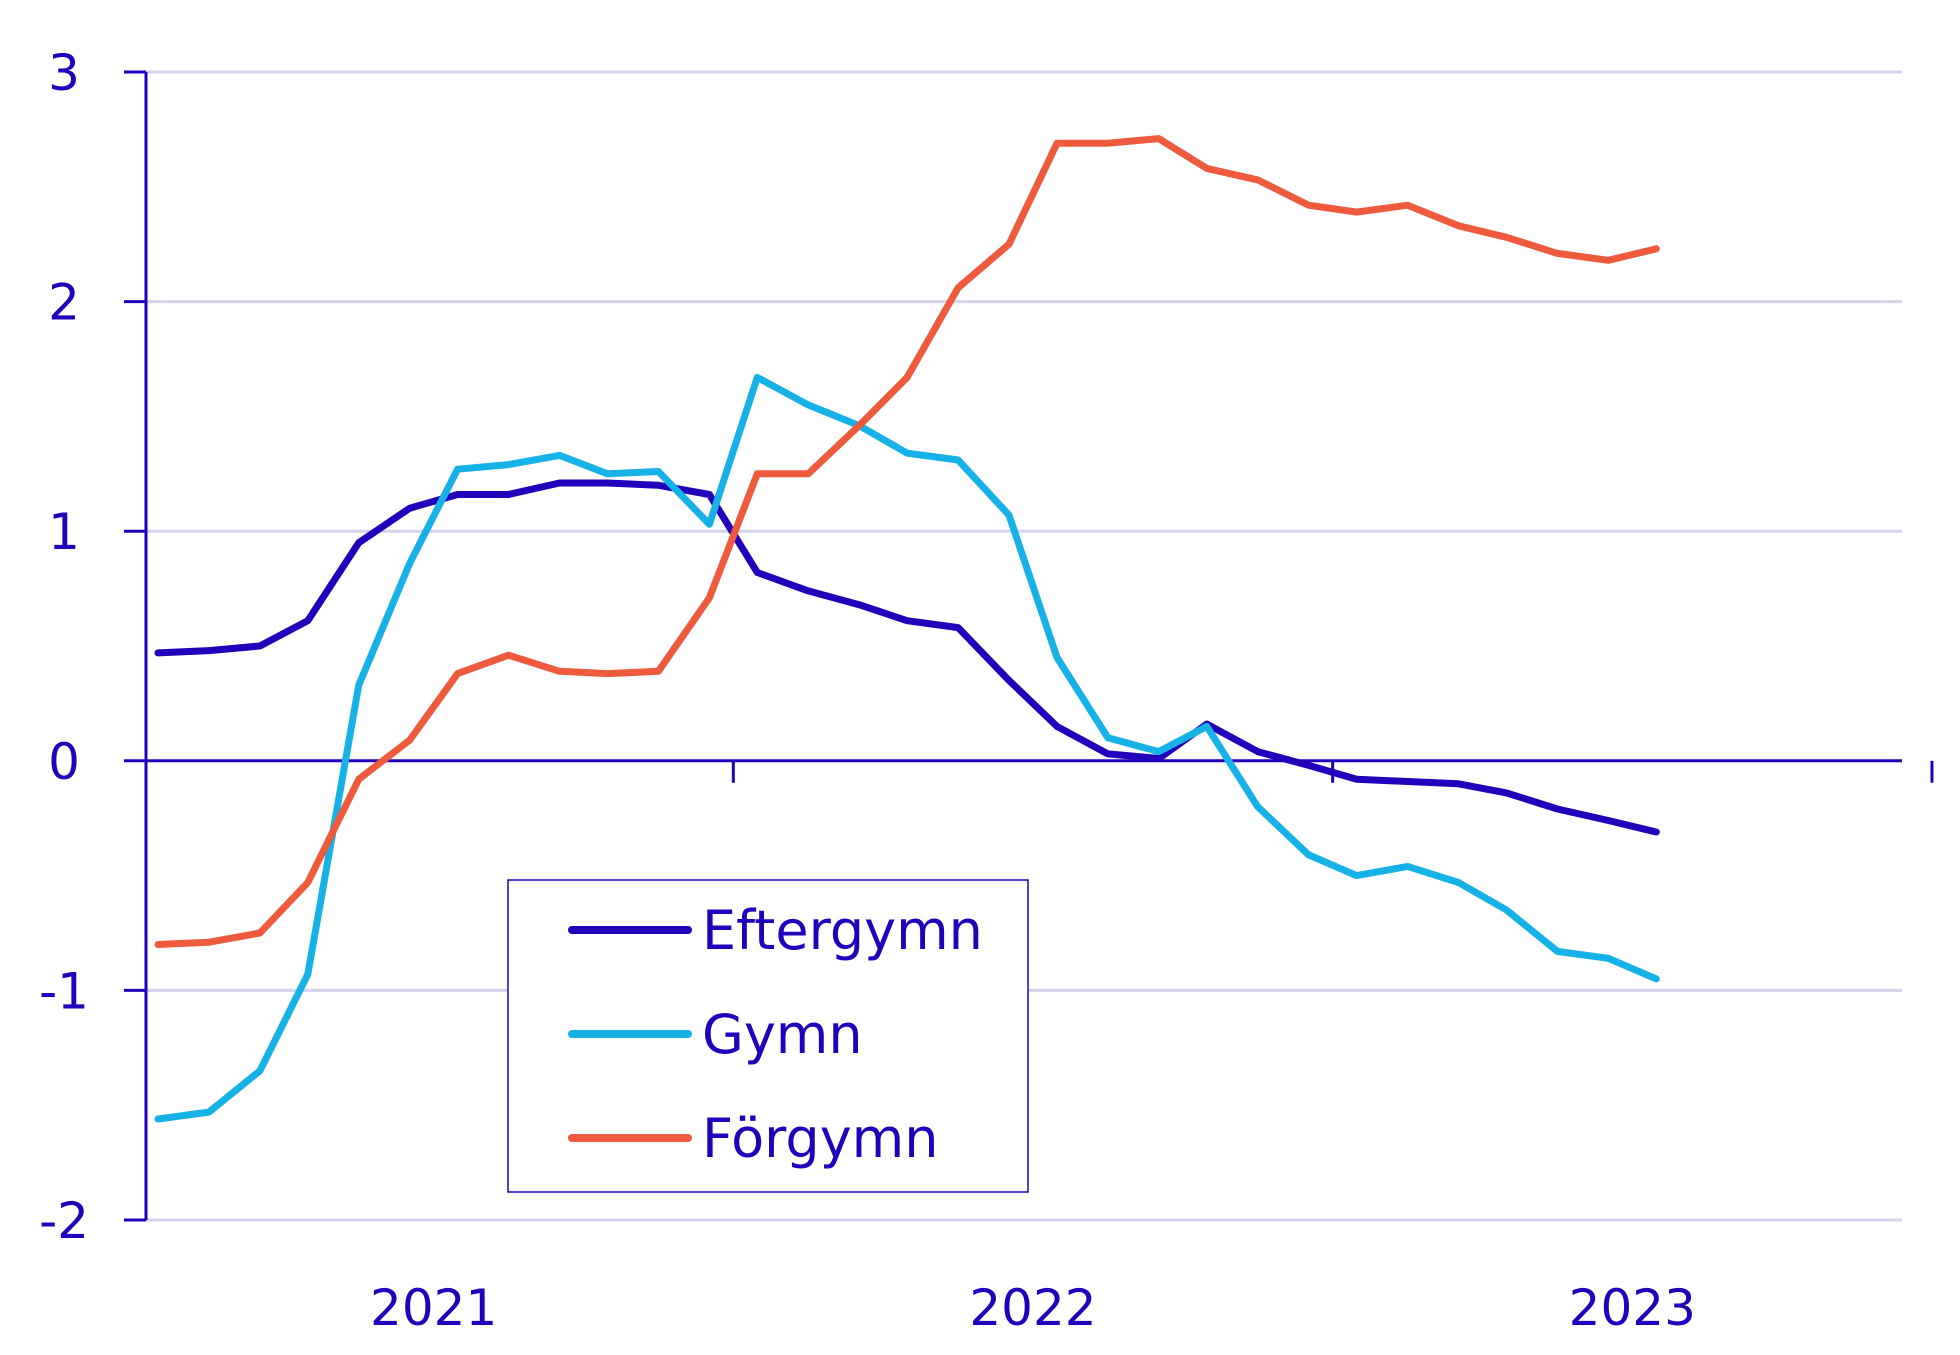  Describe the element at coordinates (64, 991) in the screenshot. I see `y-tick-label: -1` at that location.